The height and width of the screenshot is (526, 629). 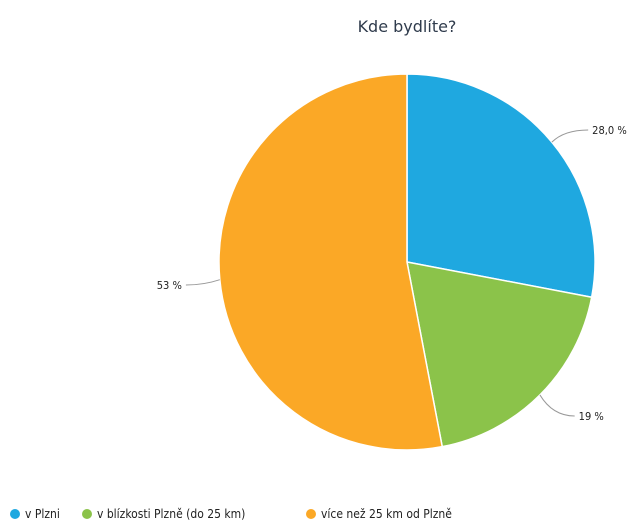 What do you see at coordinates (609, 130) in the screenshot?
I see `slice-label-1: 28,0 %` at bounding box center [609, 130].